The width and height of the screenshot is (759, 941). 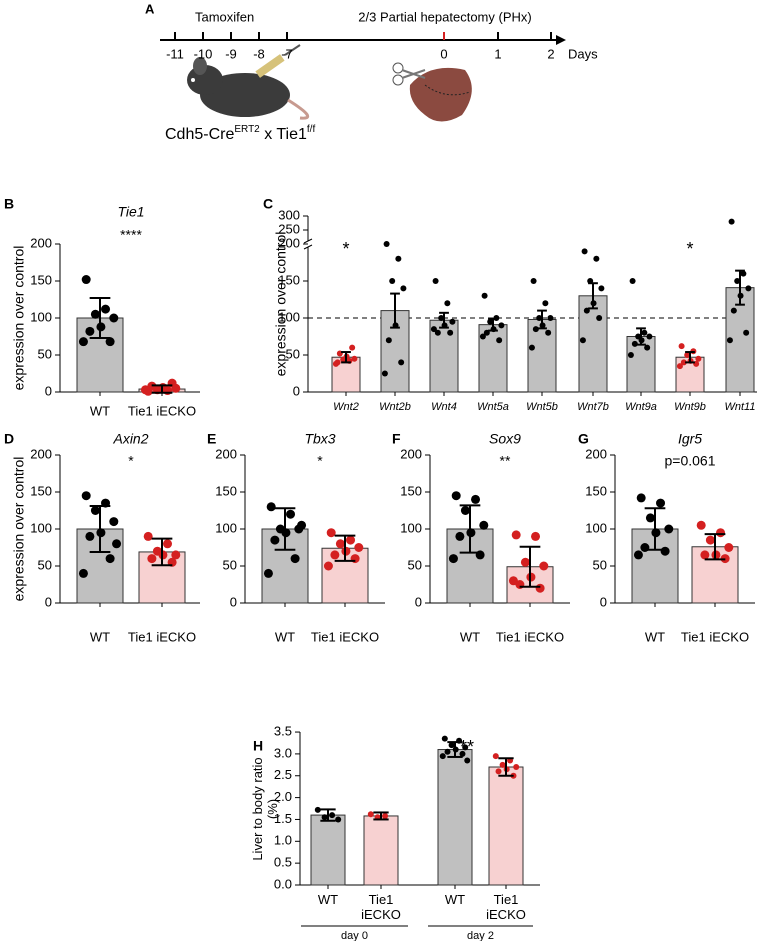 What do you see at coordinates (130, 212) in the screenshot?
I see `chart-title: Tie1` at bounding box center [130, 212].